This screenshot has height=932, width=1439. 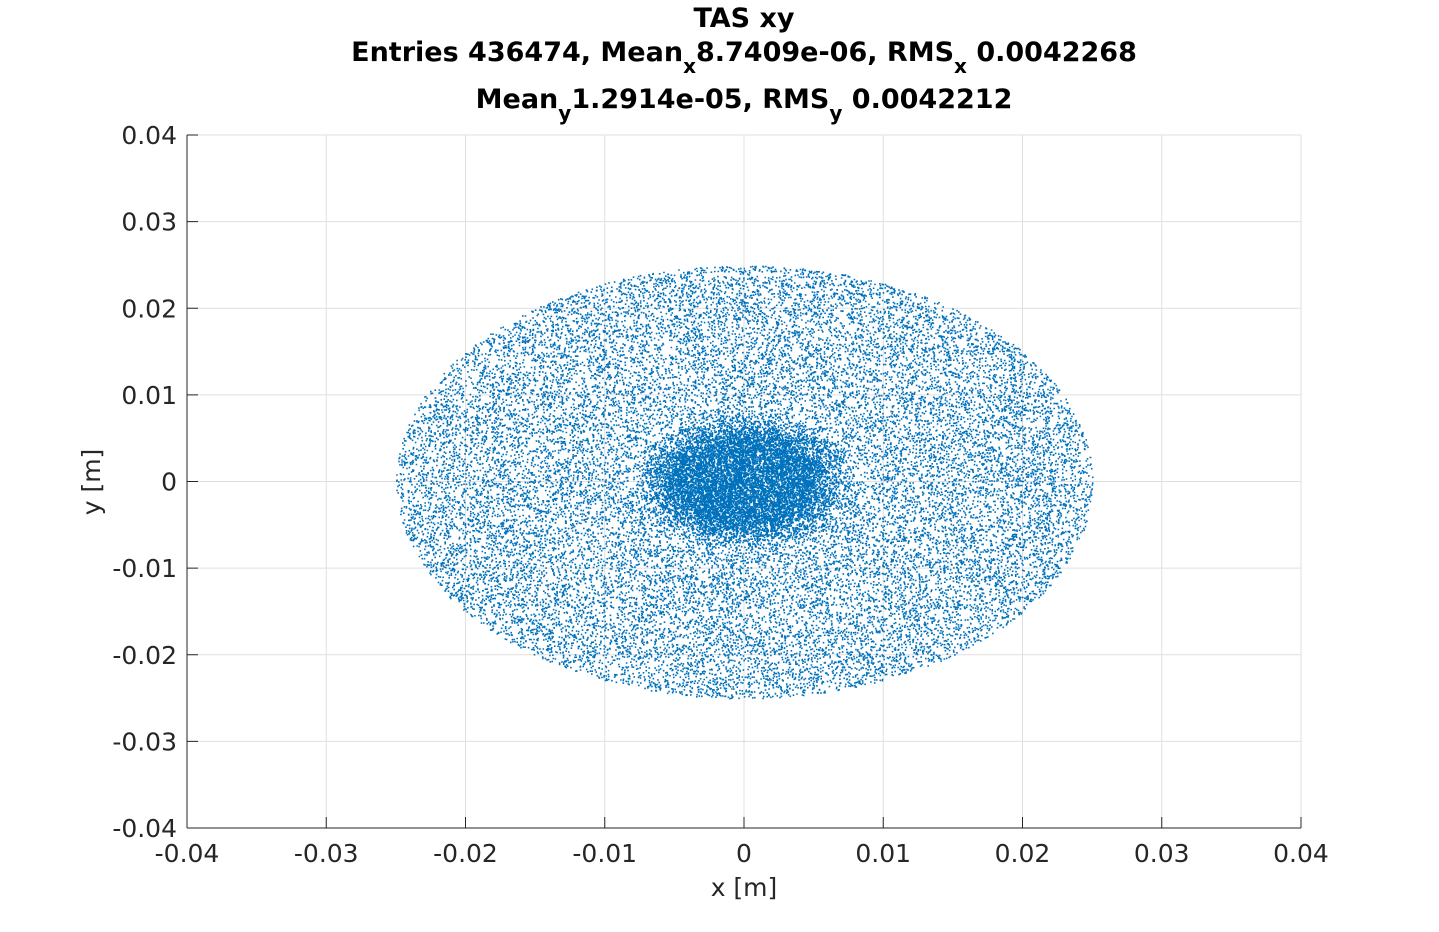 I want to click on y-axis-label: y [m], so click(x=91, y=482).